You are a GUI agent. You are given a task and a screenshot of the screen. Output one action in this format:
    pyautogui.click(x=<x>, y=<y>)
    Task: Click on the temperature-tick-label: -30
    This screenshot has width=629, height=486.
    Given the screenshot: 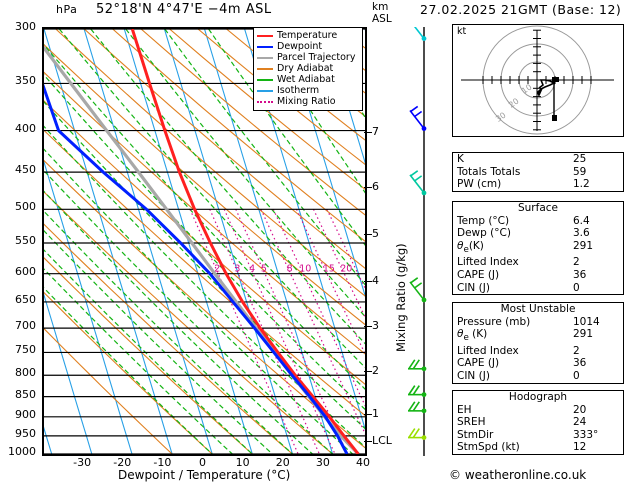 What is the action you would take?
    pyautogui.click(x=82, y=462)
    